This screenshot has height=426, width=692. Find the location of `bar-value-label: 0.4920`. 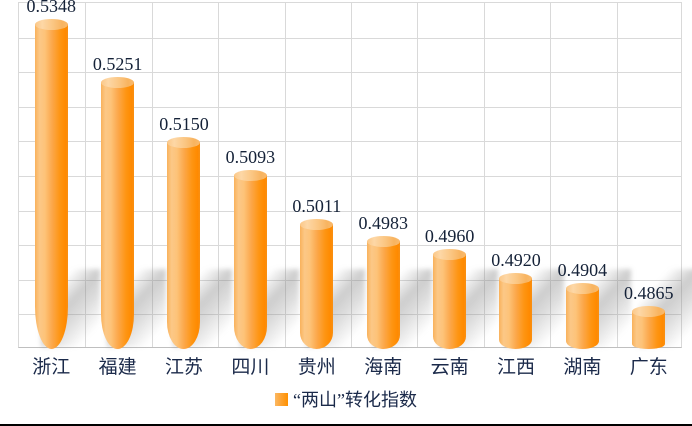

bar-value-label: 0.4920 is located at coordinates (516, 260).